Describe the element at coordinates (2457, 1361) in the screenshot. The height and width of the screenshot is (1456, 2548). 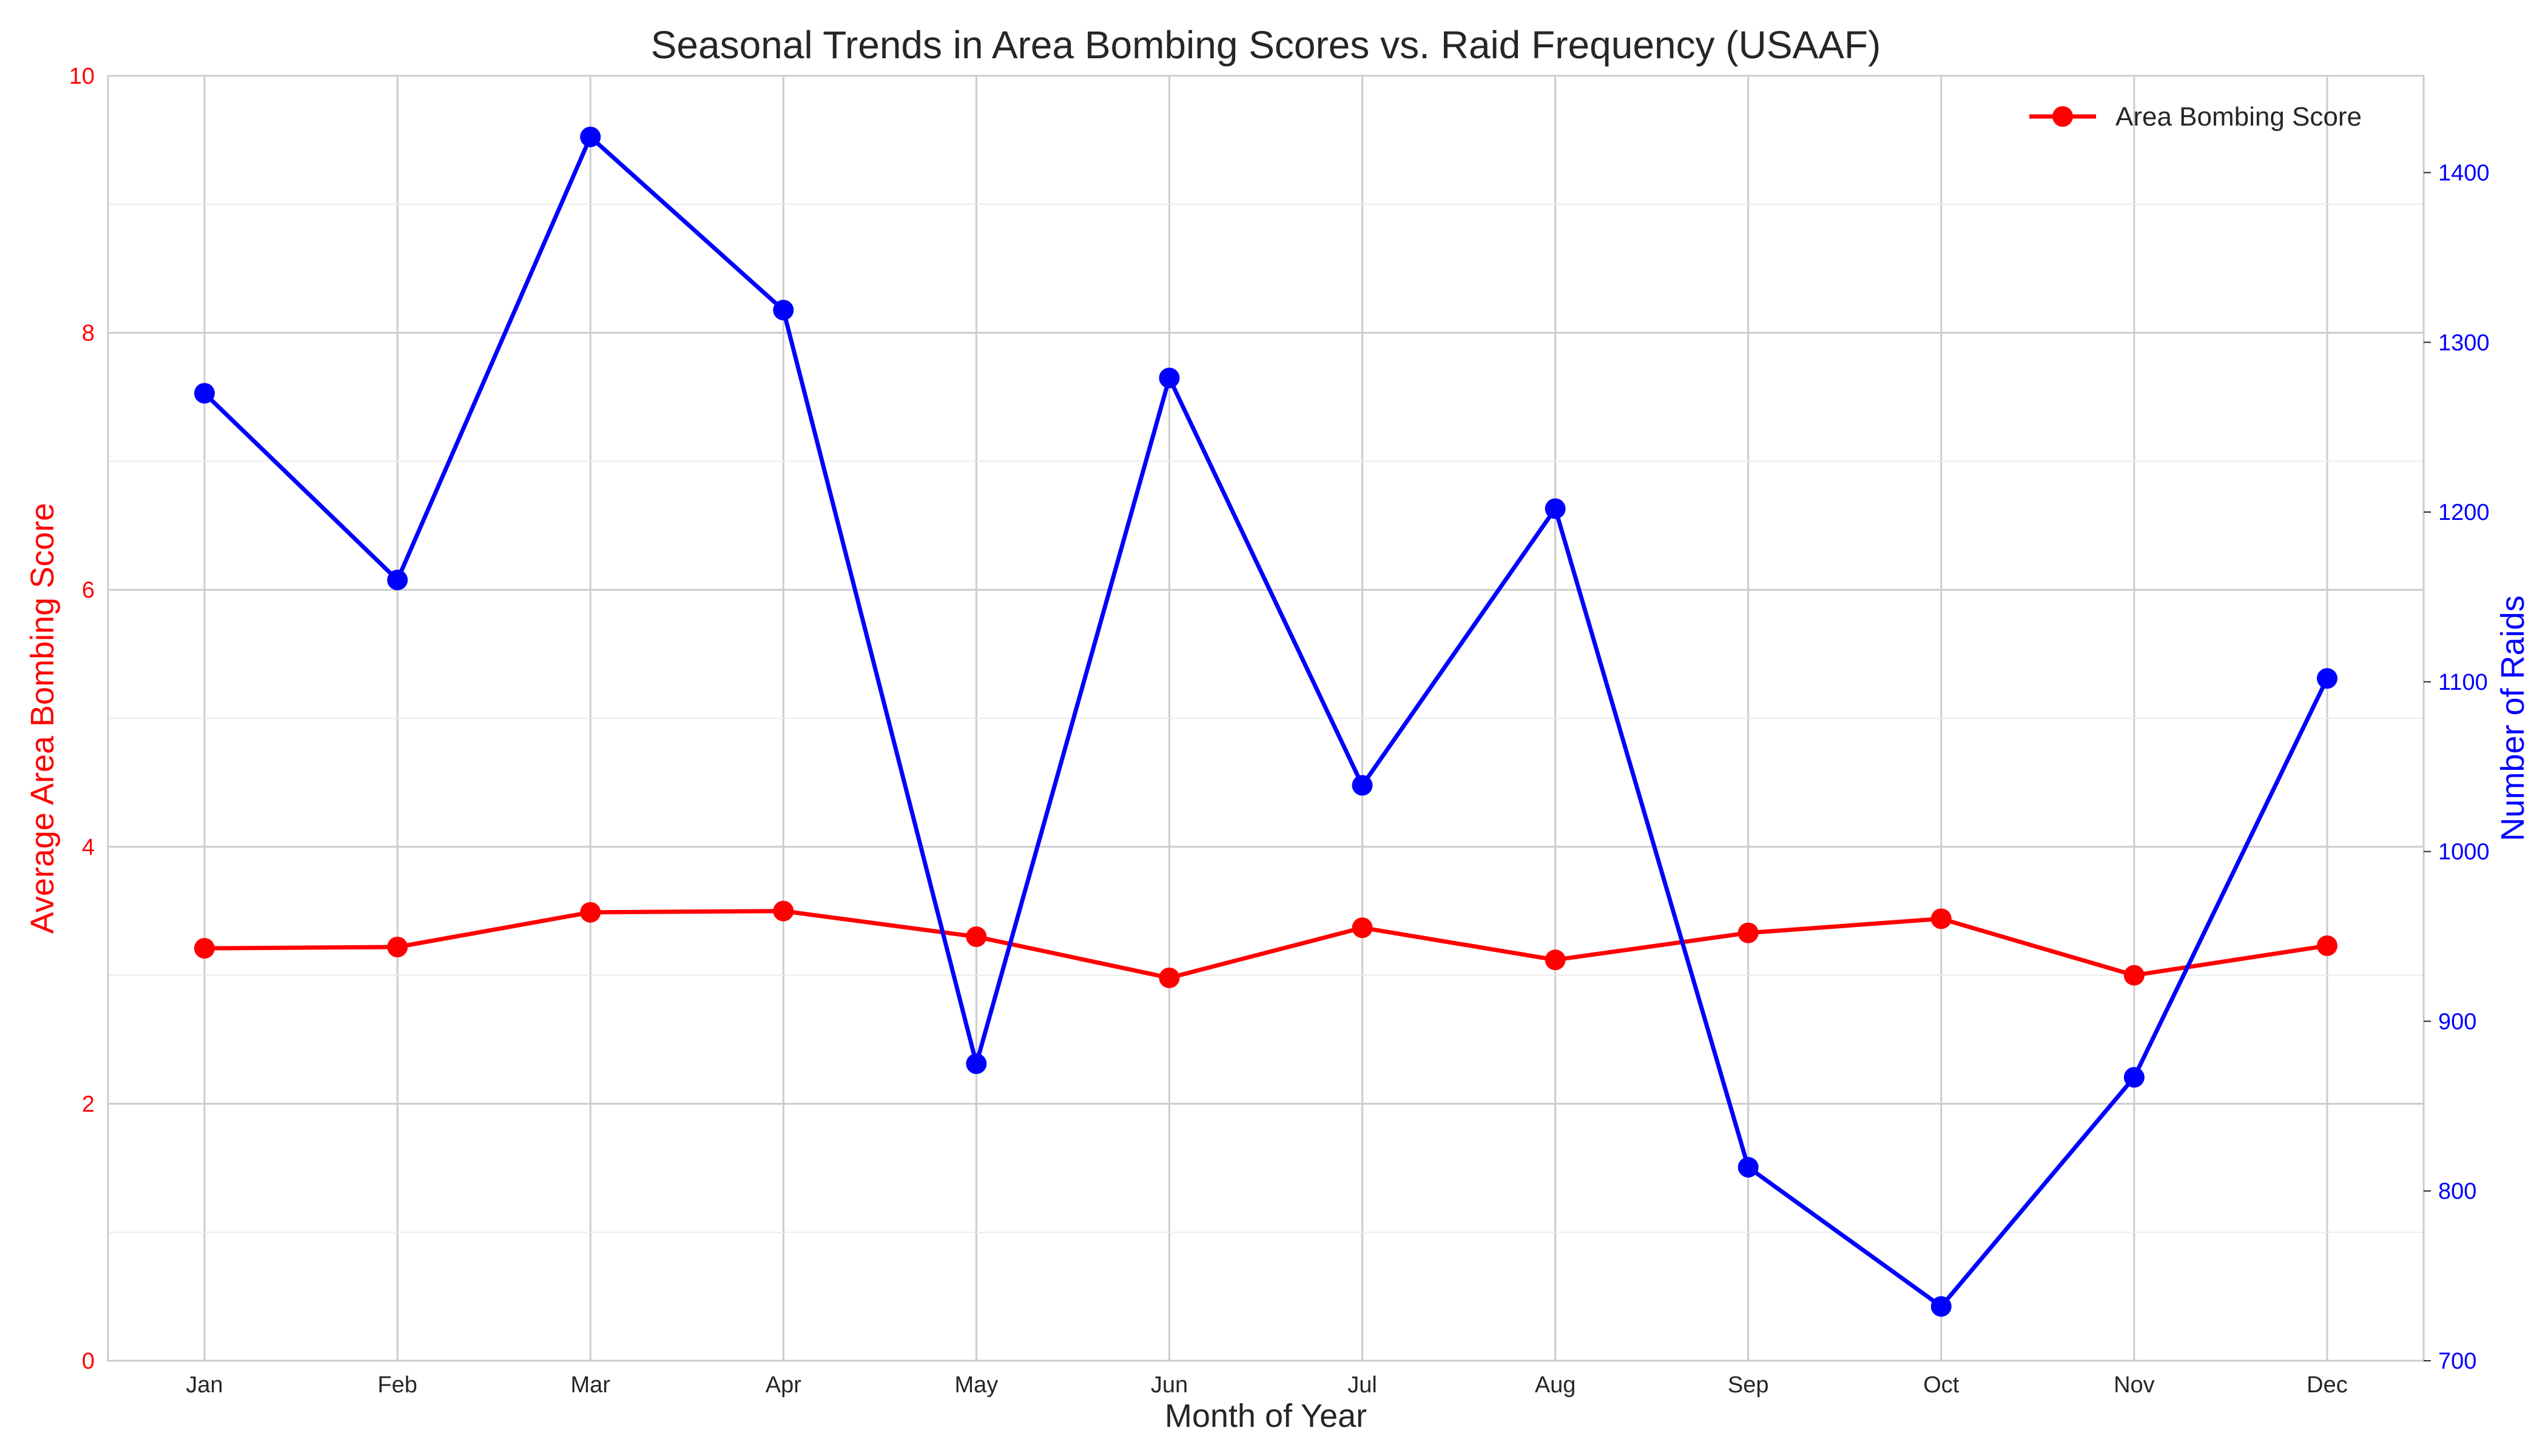
I see `y-right-tick-label: 700` at that location.